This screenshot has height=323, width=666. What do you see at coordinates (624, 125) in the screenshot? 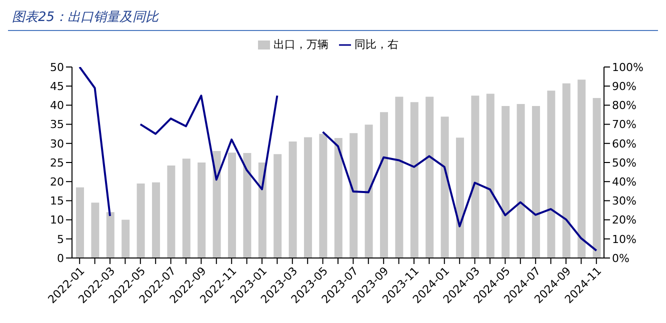
I see `y2-tick-label: 70%` at bounding box center [624, 125].